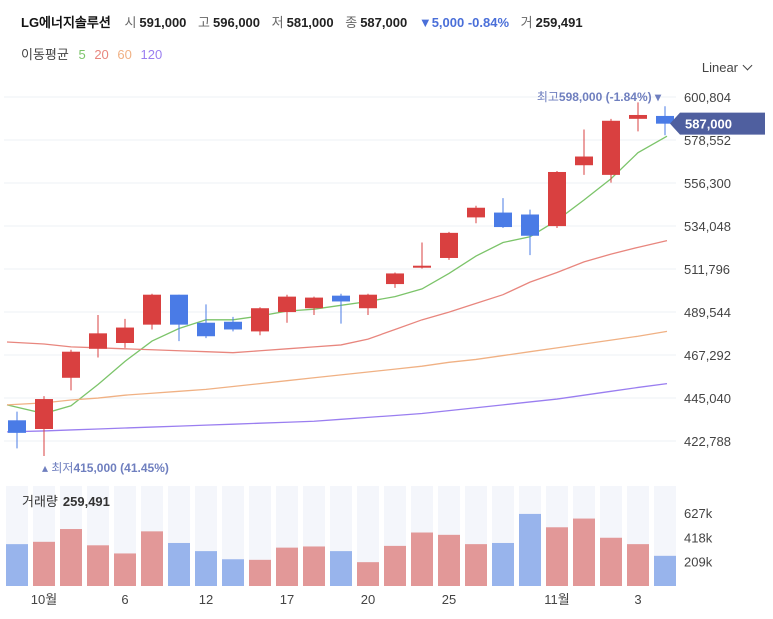  I want to click on price-tick-label: 578,552, so click(707, 140).